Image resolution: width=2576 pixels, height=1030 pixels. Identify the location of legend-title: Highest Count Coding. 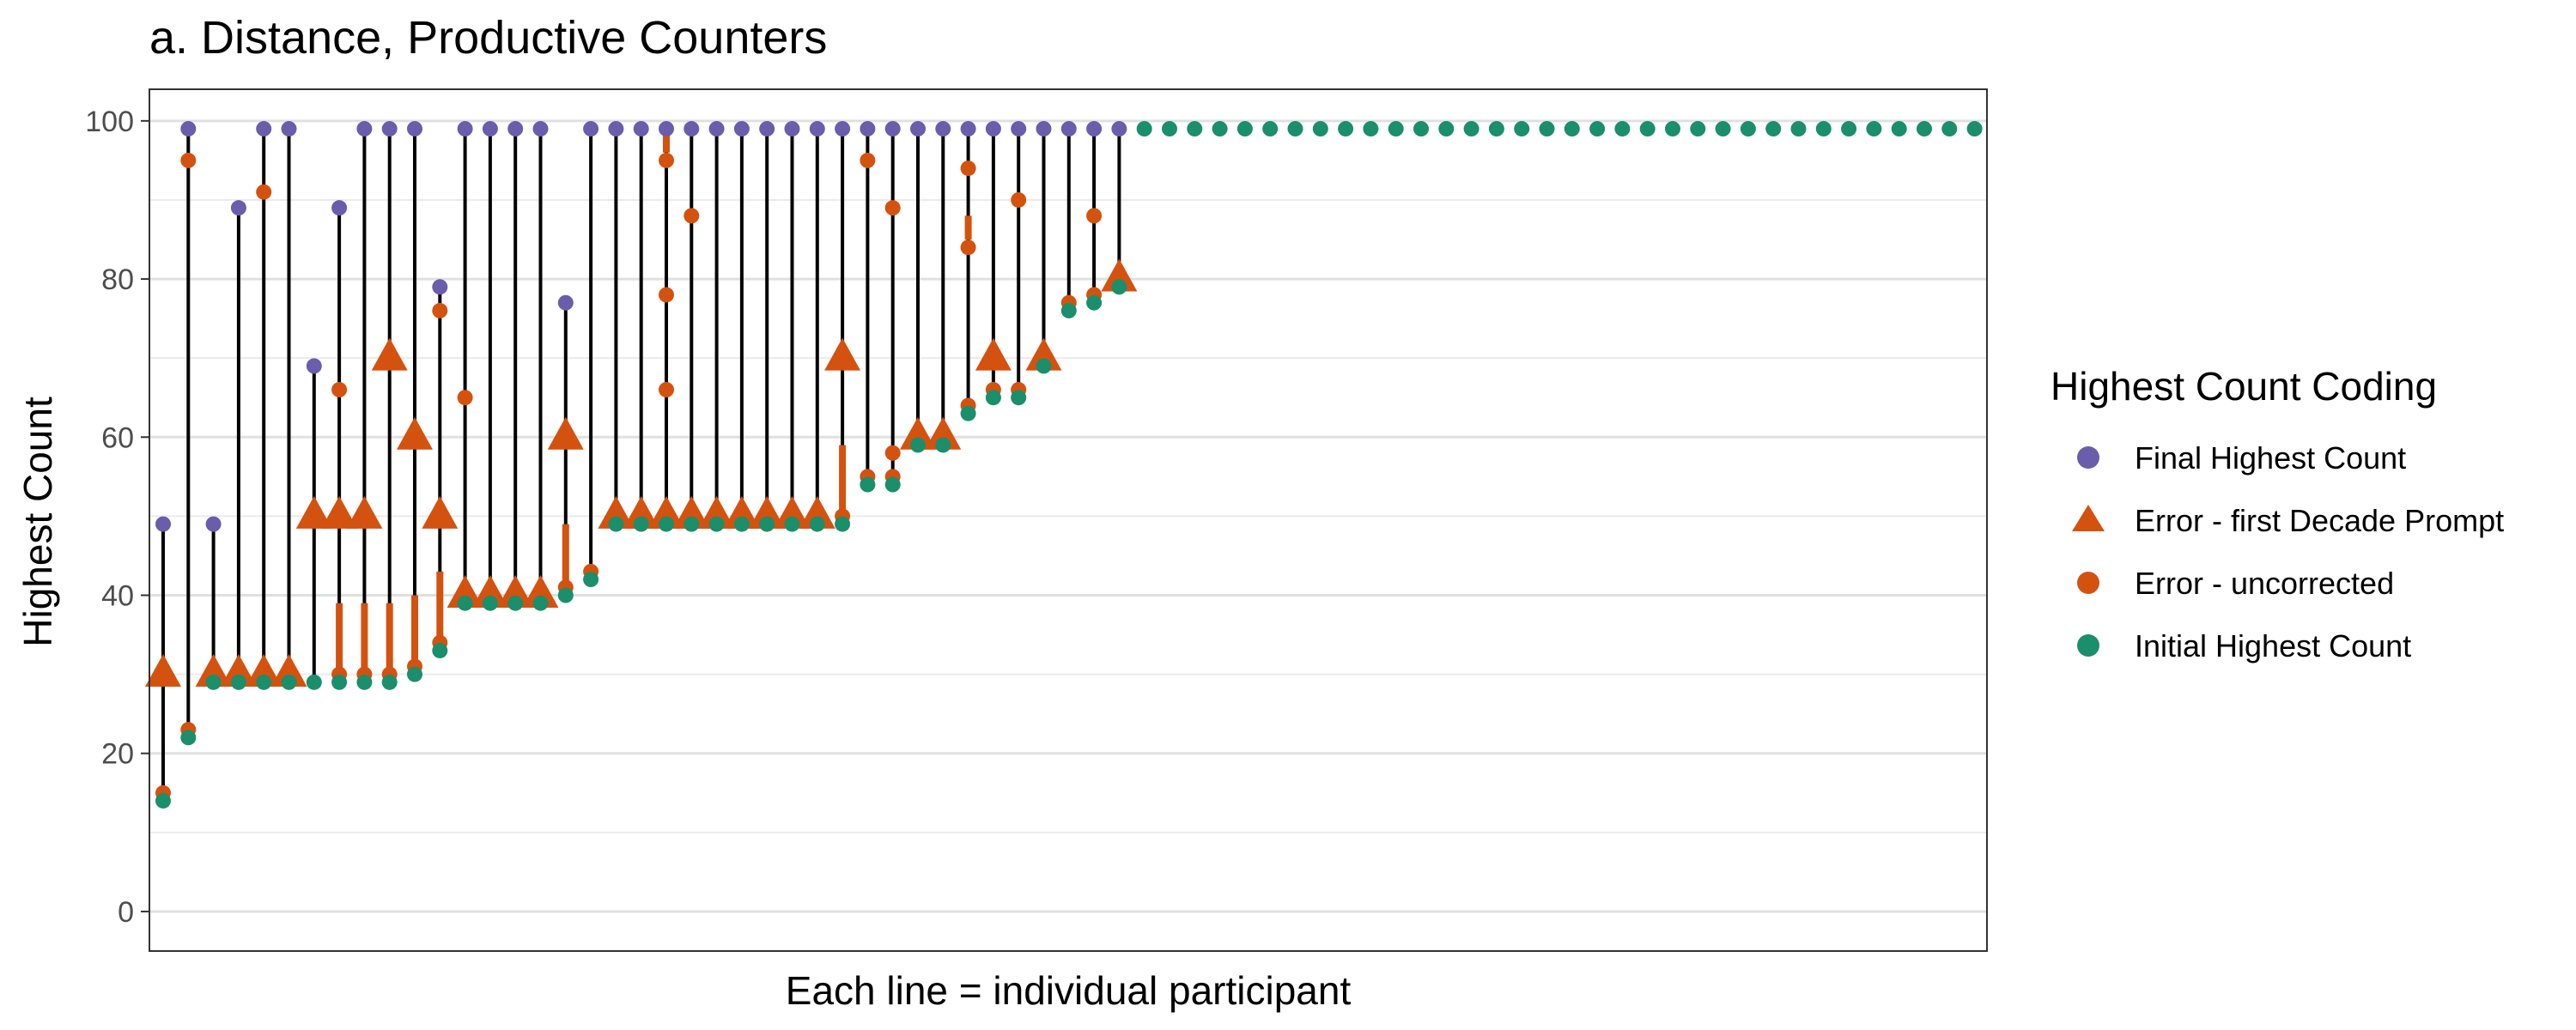
(2244, 386).